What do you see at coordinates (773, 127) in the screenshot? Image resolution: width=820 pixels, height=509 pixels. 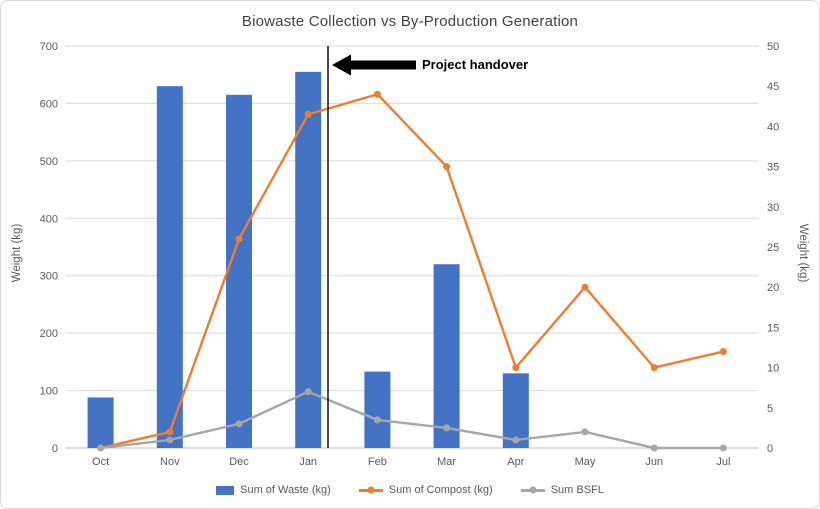 I see `right-tick-label: 40` at bounding box center [773, 127].